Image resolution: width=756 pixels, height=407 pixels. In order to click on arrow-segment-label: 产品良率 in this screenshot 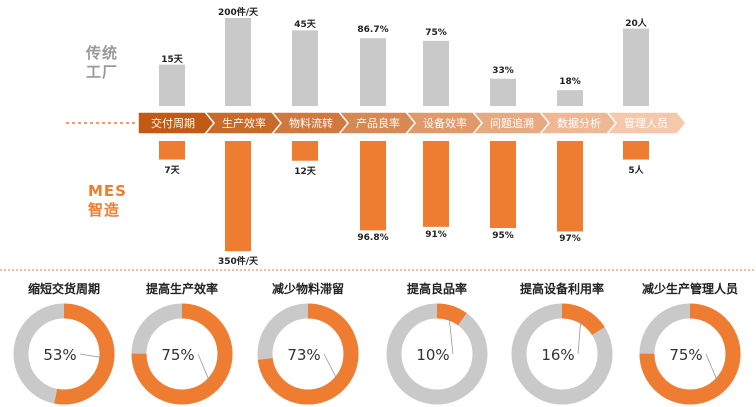, I will do `click(378, 123)`.